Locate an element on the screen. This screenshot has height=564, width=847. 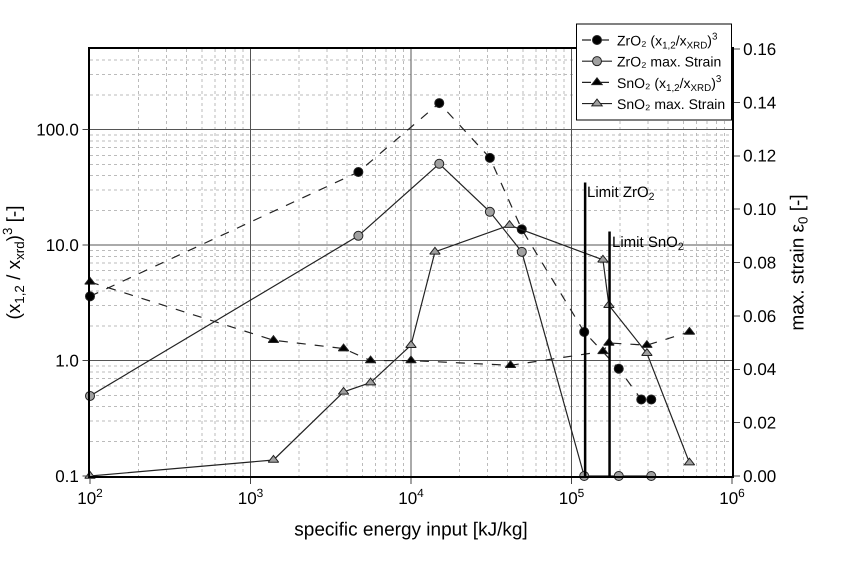
x-tick-label: 10$^{4}$ is located at coordinates (411, 497).